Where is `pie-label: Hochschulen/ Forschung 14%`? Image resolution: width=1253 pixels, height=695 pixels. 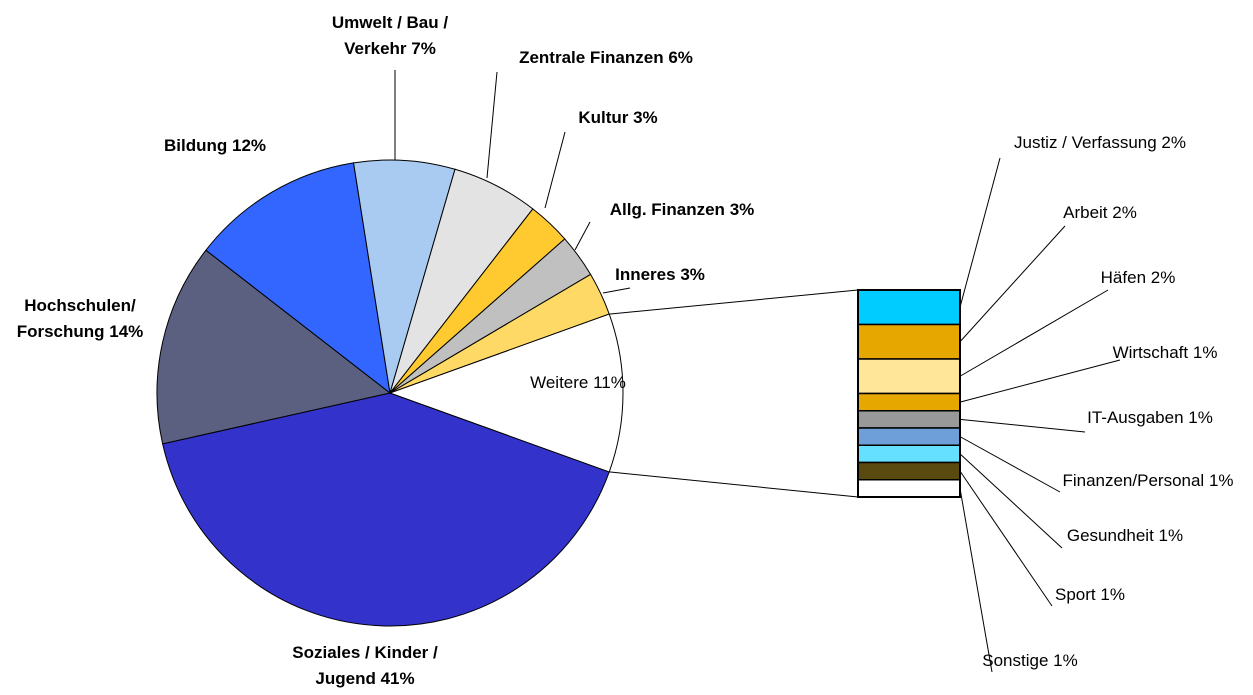 pie-label: Hochschulen/ Forschung 14% is located at coordinates (80, 319).